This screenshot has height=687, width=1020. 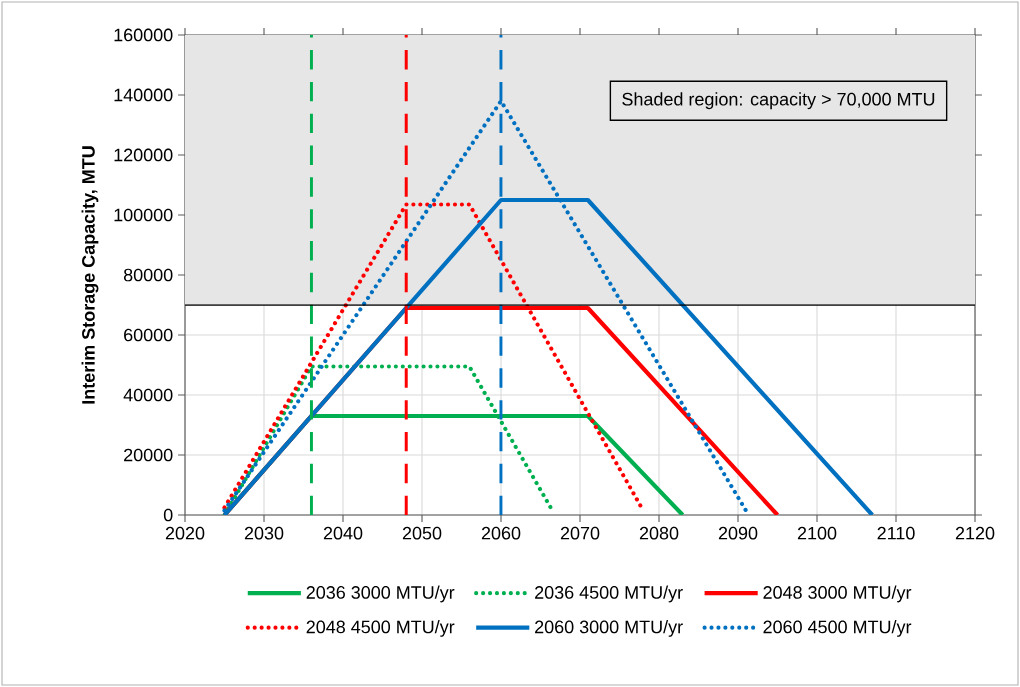 What do you see at coordinates (264, 533) in the screenshot?
I see `x-tick-label: 2030` at bounding box center [264, 533].